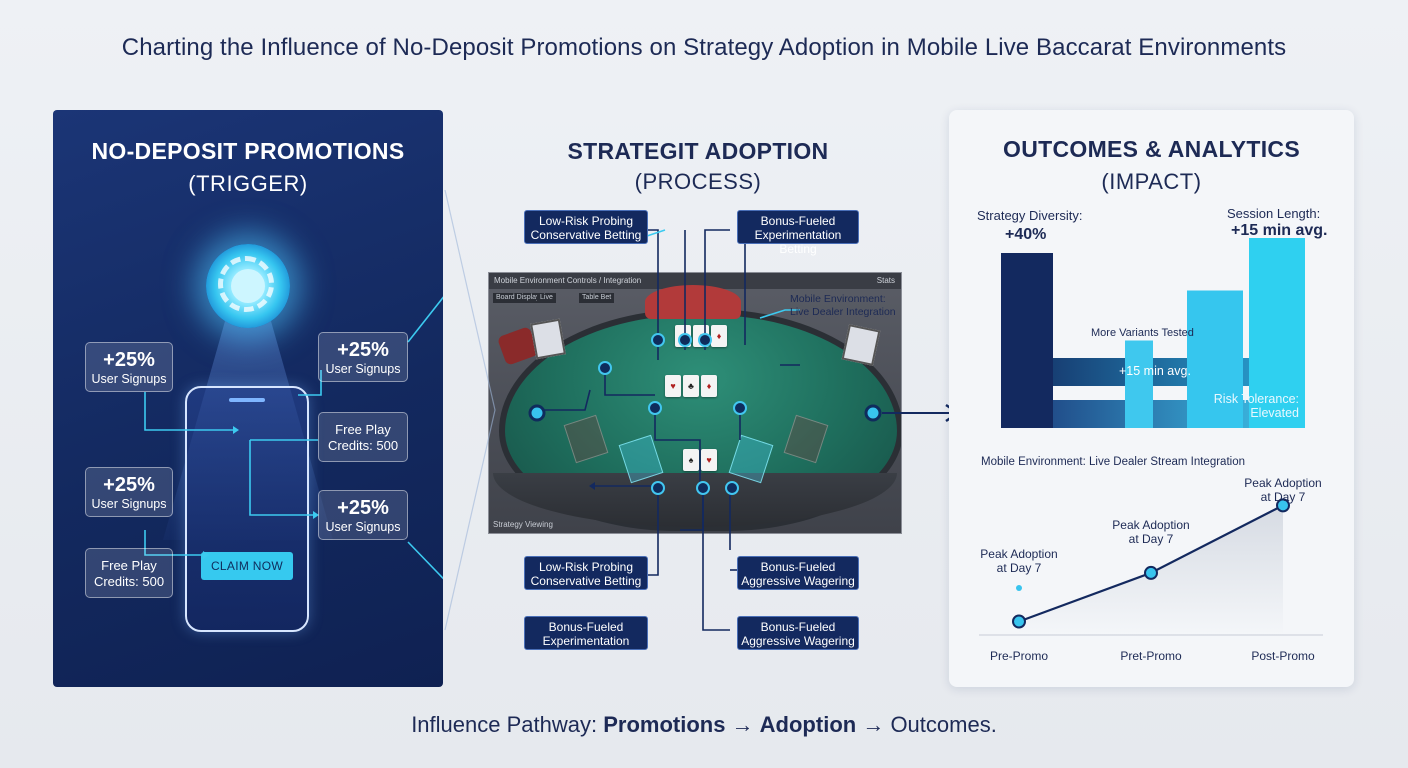  Describe the element at coordinates (586, 581) in the screenshot. I see `bottom-box-low-risk-line2: Conservative Betting` at that location.